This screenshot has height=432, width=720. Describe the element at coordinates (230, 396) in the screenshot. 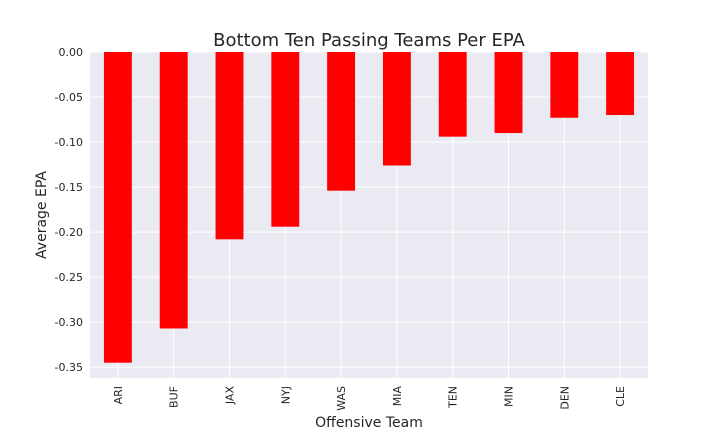

I see `x-tick-label: JAX` at that location.